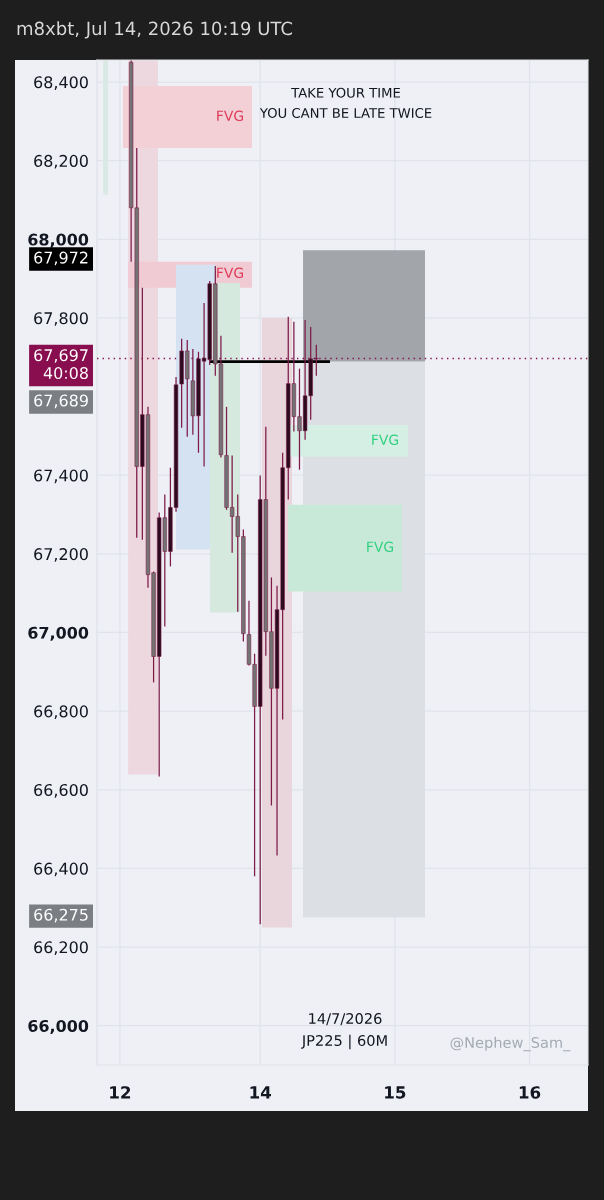 The width and height of the screenshot is (604, 1200). I want to click on text: 66,275, so click(61, 915).